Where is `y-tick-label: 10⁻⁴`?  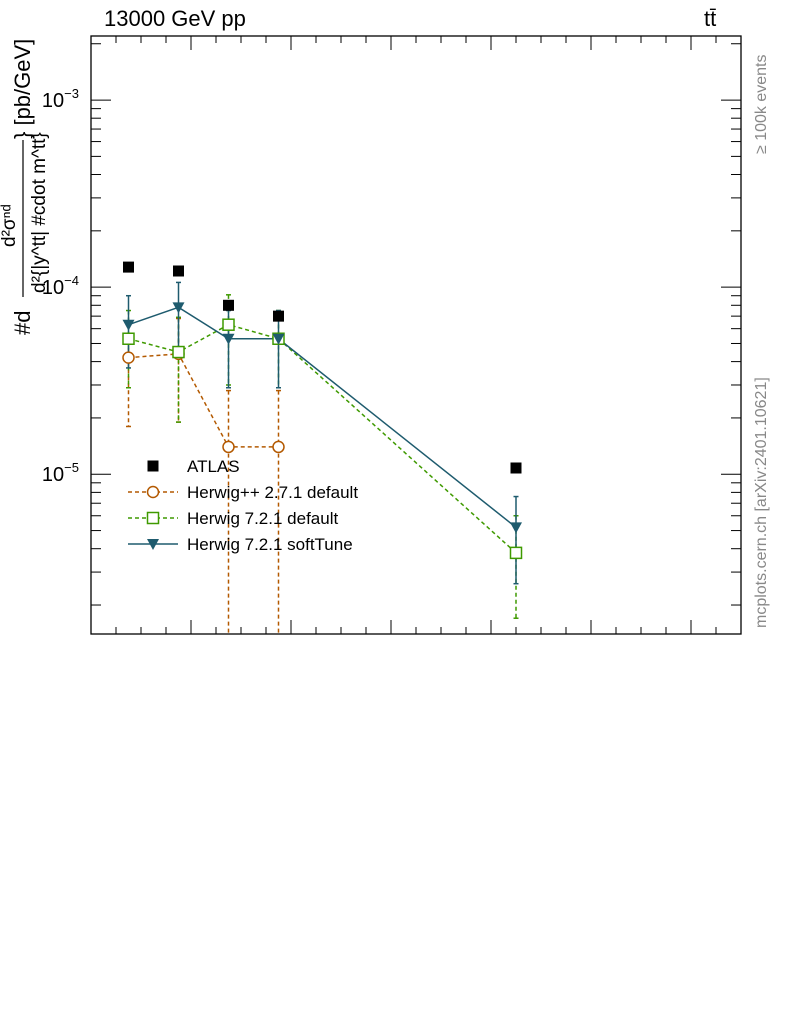 y-tick-label: 10⁻⁴ is located at coordinates (60, 286).